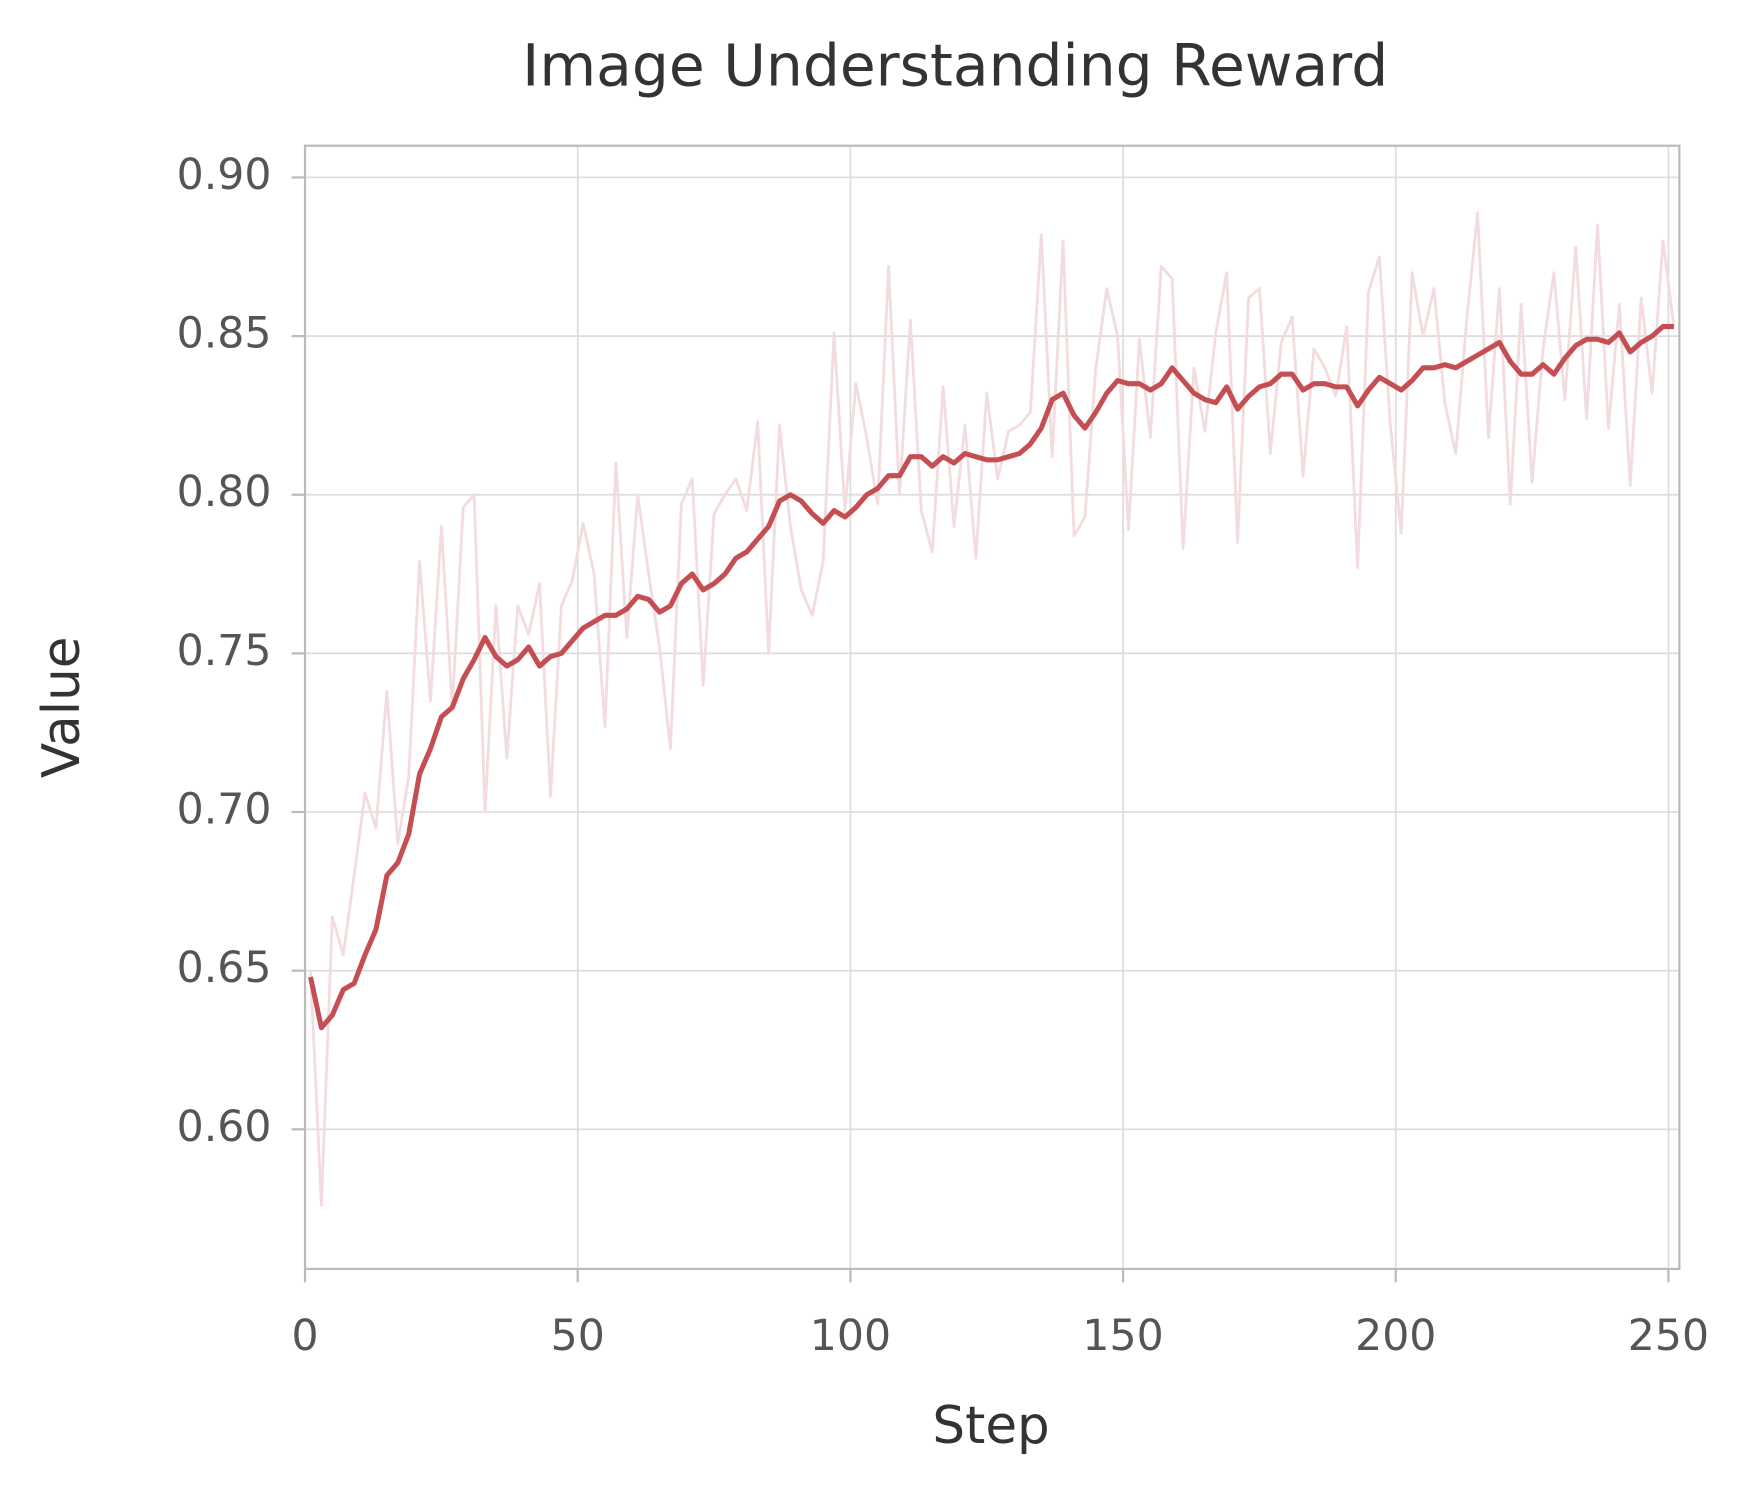  What do you see at coordinates (1395, 1336) in the screenshot?
I see `x-tick-label: 200` at bounding box center [1395, 1336].